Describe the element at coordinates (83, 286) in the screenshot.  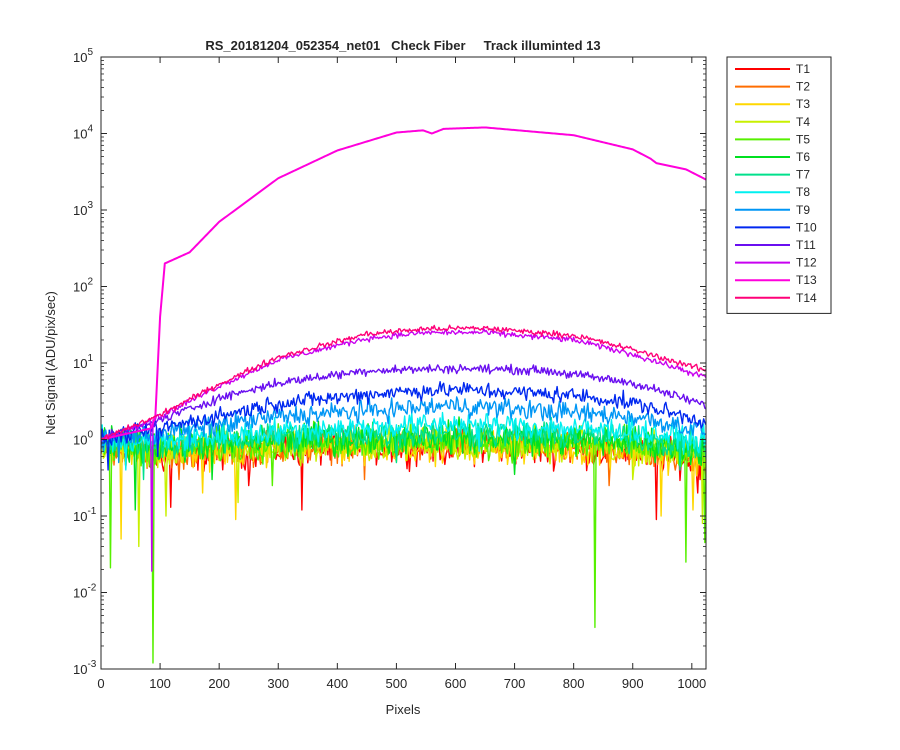
I see `y-tick-label: 10²` at that location.